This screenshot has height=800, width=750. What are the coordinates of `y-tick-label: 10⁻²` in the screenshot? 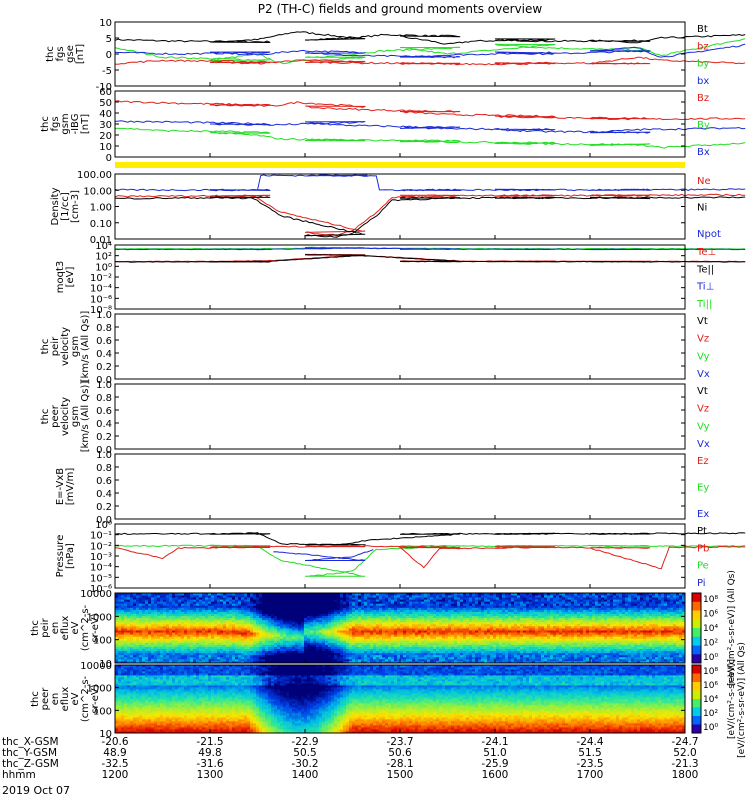 It's located at (101, 546).